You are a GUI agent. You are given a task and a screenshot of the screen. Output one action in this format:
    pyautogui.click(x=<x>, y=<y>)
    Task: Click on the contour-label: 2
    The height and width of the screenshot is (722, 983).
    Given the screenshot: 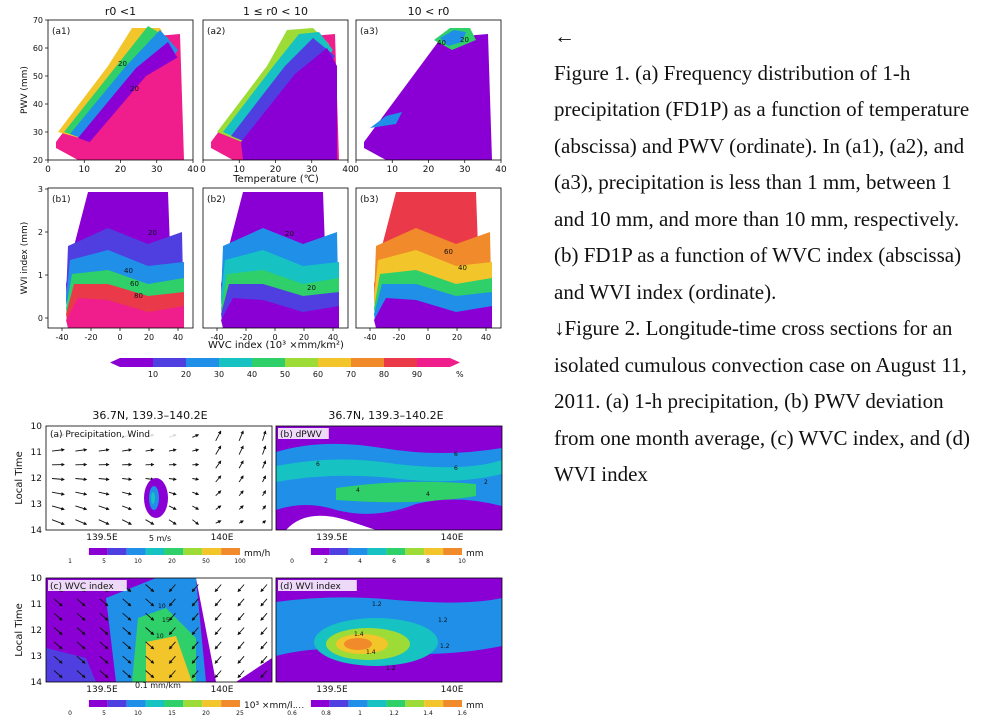 What is the action you would take?
    pyautogui.click(x=486, y=482)
    